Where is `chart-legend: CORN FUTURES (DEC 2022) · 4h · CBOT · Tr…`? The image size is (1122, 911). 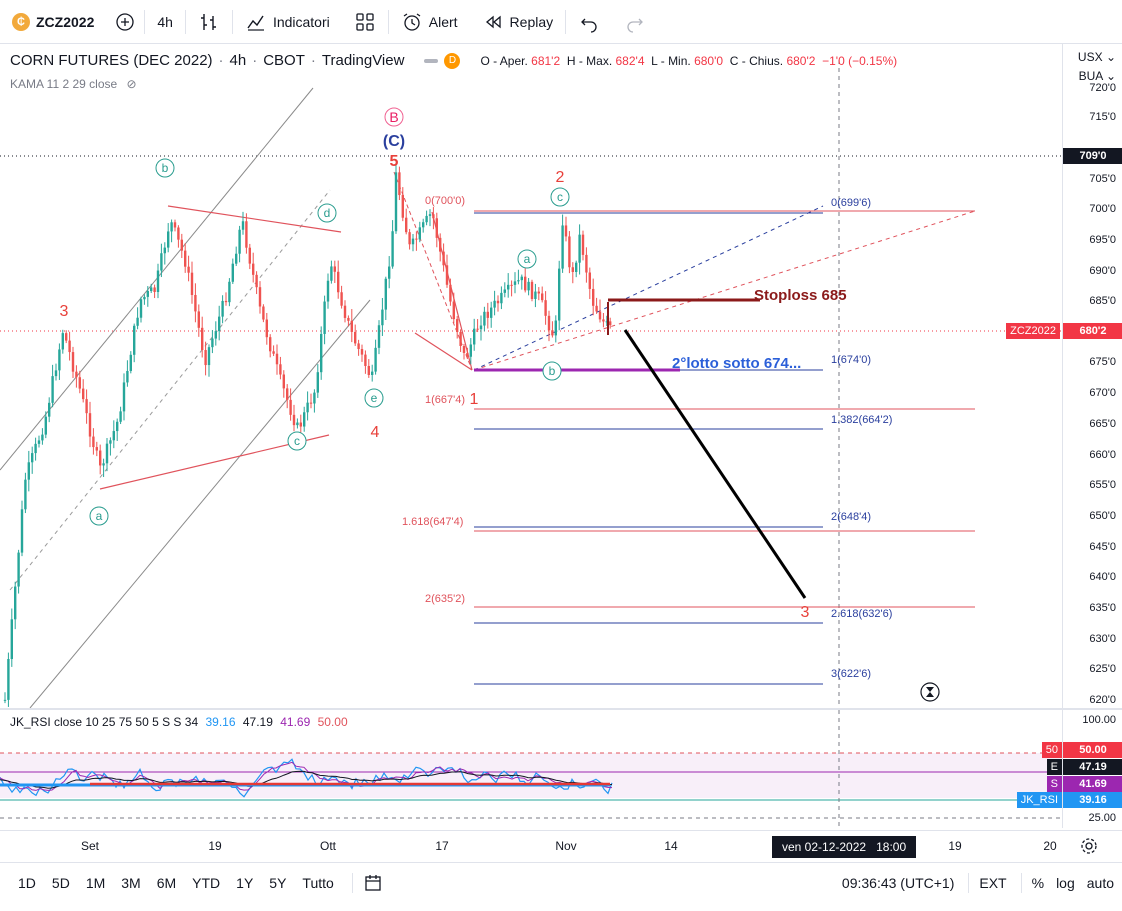 chart-legend: CORN FUTURES (DEC 2022) · 4h · CBOT · Tr… is located at coordinates (454, 60).